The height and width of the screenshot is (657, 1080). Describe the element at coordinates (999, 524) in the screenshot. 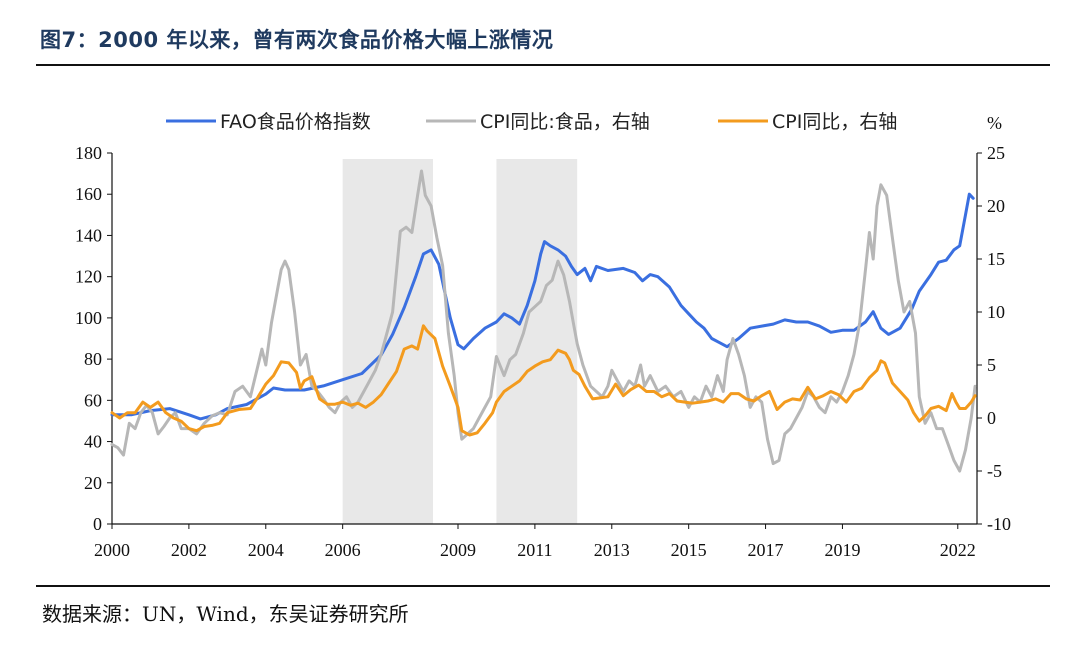

I see `y-right-tick-label: -10` at that location.